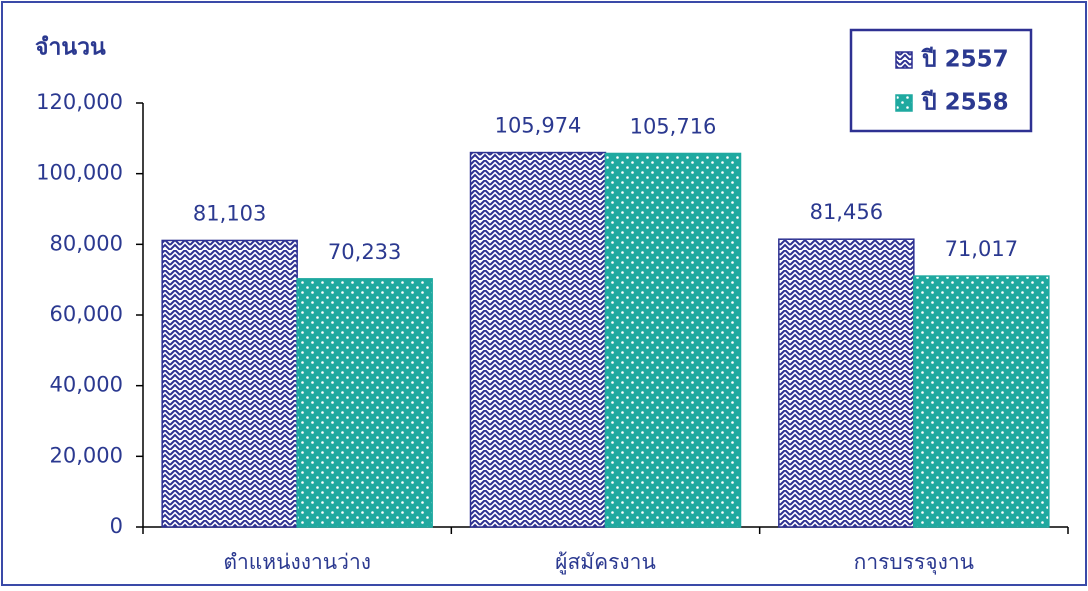 The height and width of the screenshot is (591, 1088). Describe the element at coordinates (538, 126) in the screenshot. I see `value-label: 105,974` at that location.